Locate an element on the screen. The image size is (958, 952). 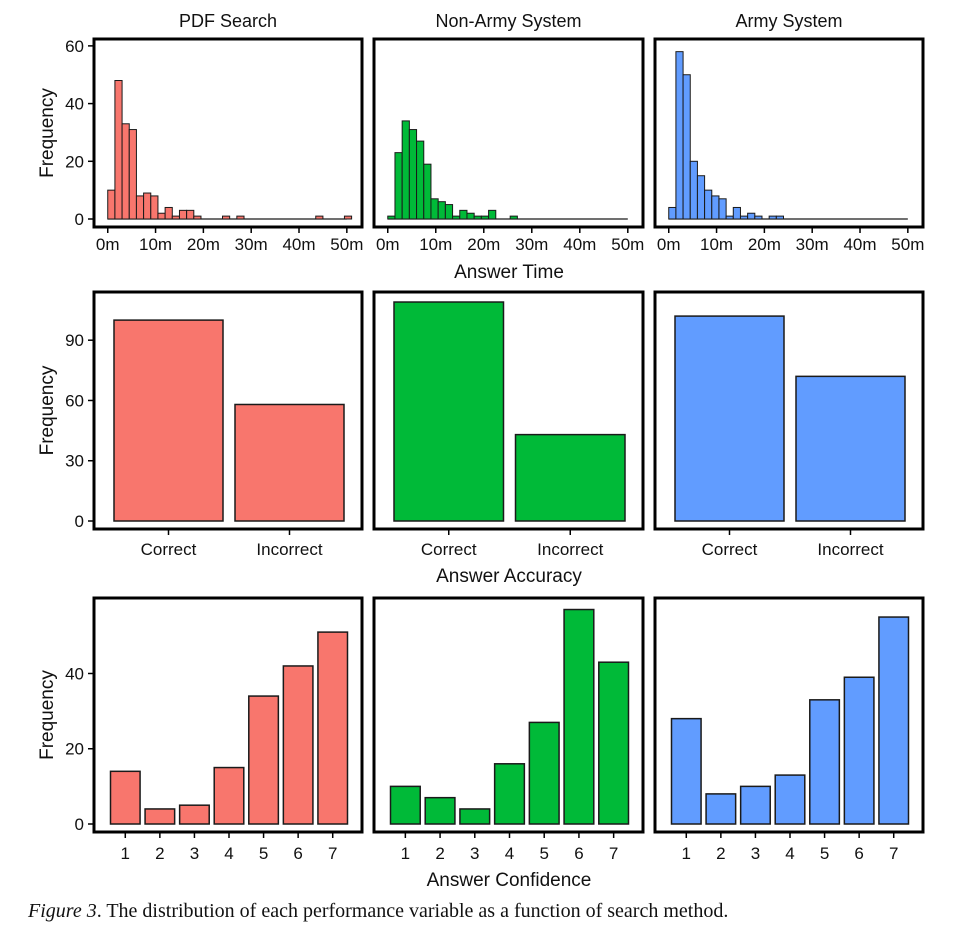
figure-caption-label: Figure 3 is located at coordinates (62, 911).